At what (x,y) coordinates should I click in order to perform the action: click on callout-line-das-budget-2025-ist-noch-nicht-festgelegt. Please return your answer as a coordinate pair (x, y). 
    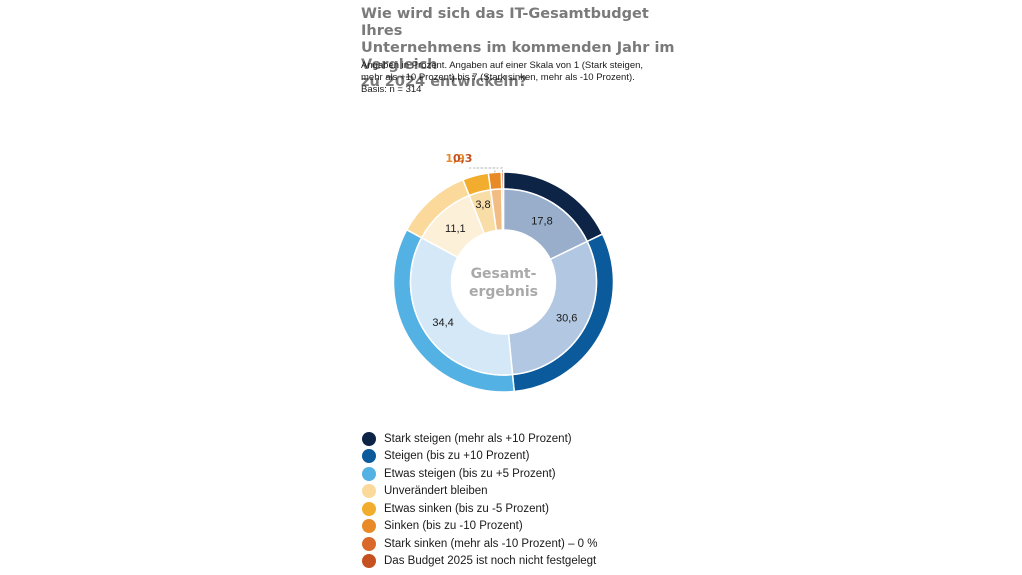
    Looking at the image, I should click on (488, 170).